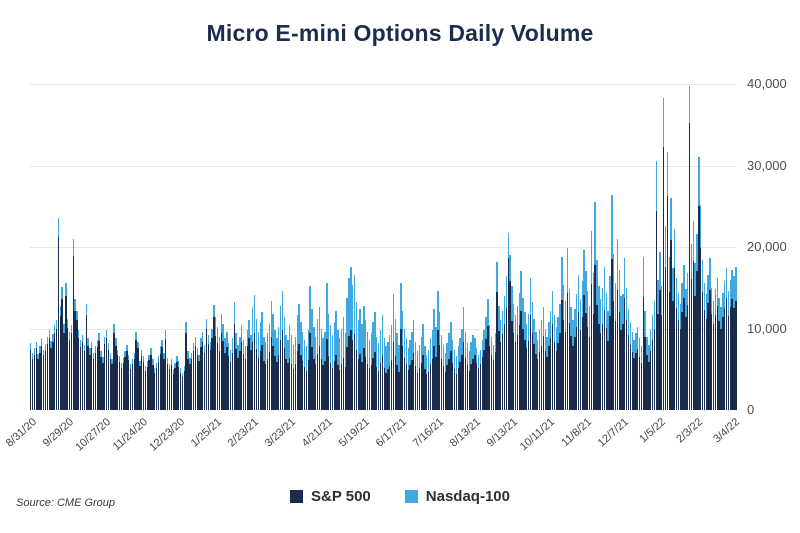 The width and height of the screenshot is (800, 533). I want to click on legend-label-sp500: S&P 500, so click(341, 496).